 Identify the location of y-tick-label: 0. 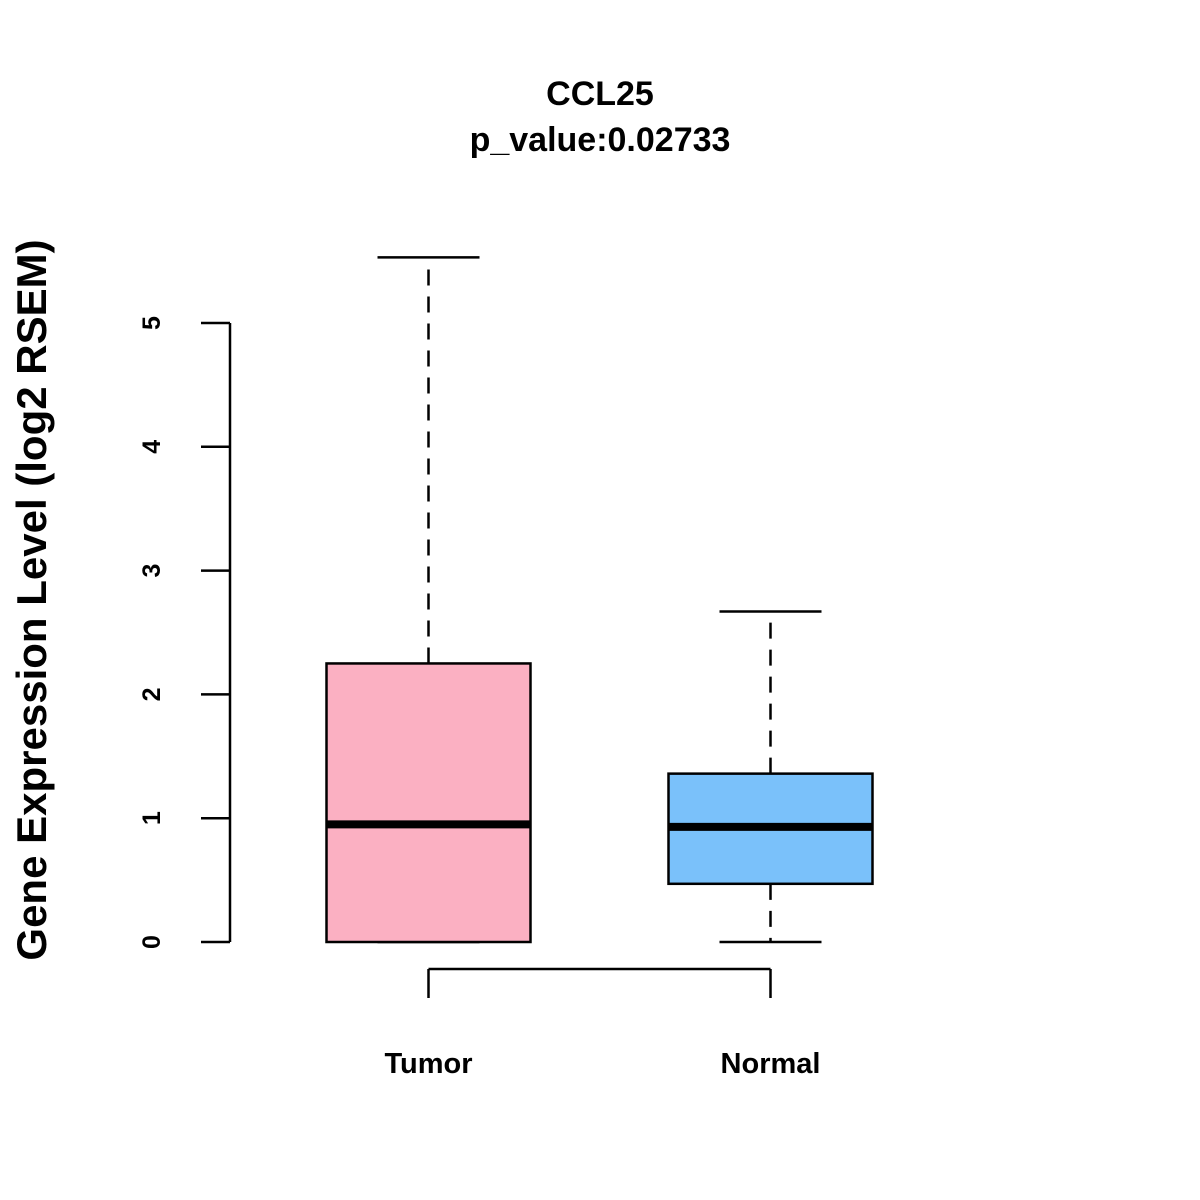
(152, 942).